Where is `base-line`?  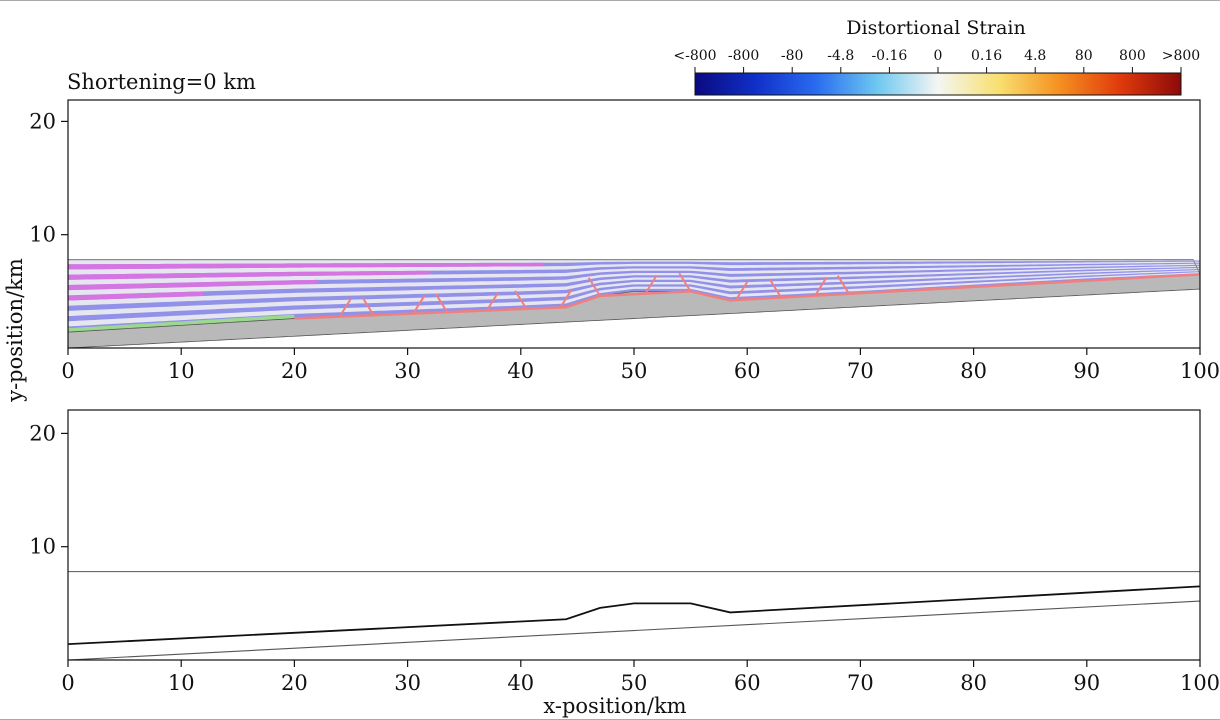 base-line is located at coordinates (634, 630).